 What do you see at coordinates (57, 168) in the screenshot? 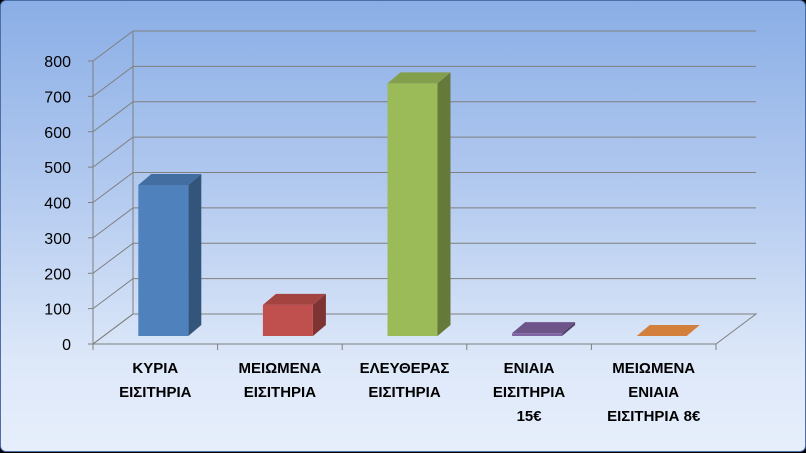
I see `y-tick-label: 500` at bounding box center [57, 168].